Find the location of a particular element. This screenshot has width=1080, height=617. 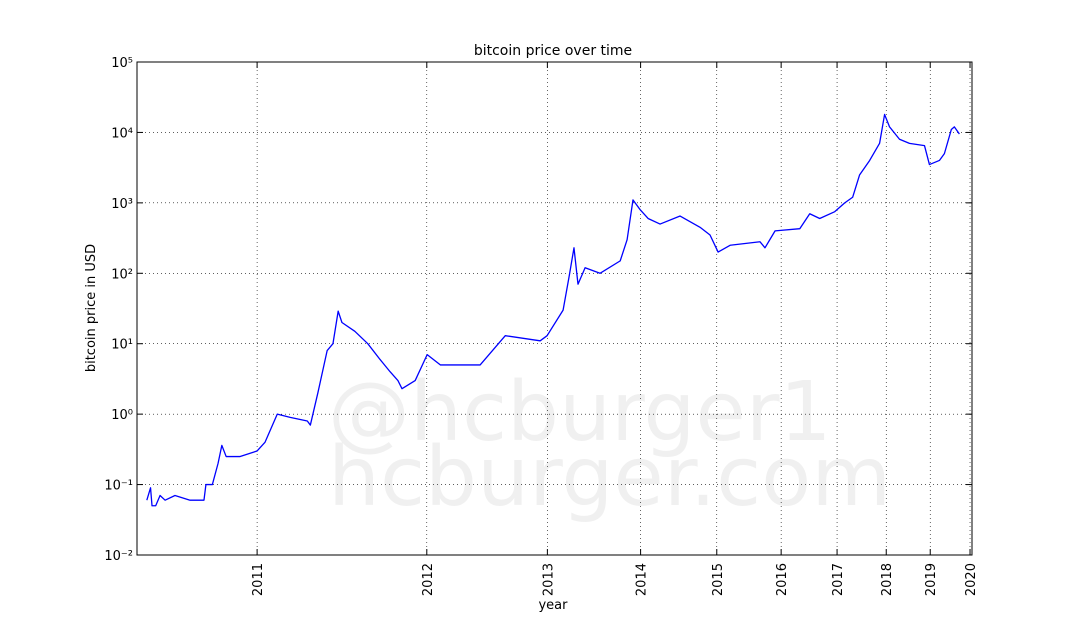

x-axis-label: year is located at coordinates (553, 605).